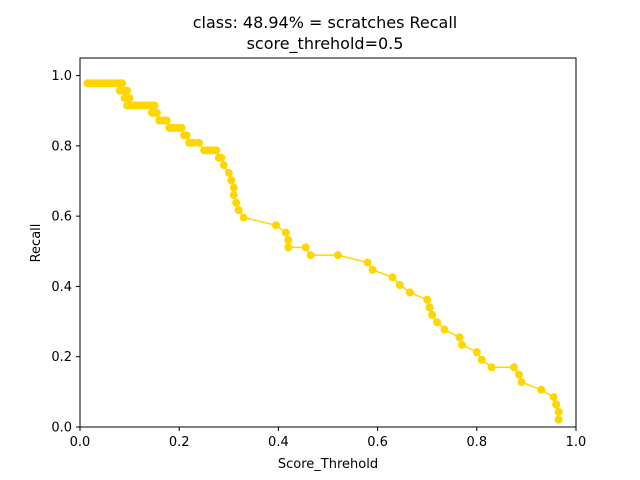  What do you see at coordinates (61, 357) in the screenshot?
I see `y-tick-label: 0.2` at bounding box center [61, 357].